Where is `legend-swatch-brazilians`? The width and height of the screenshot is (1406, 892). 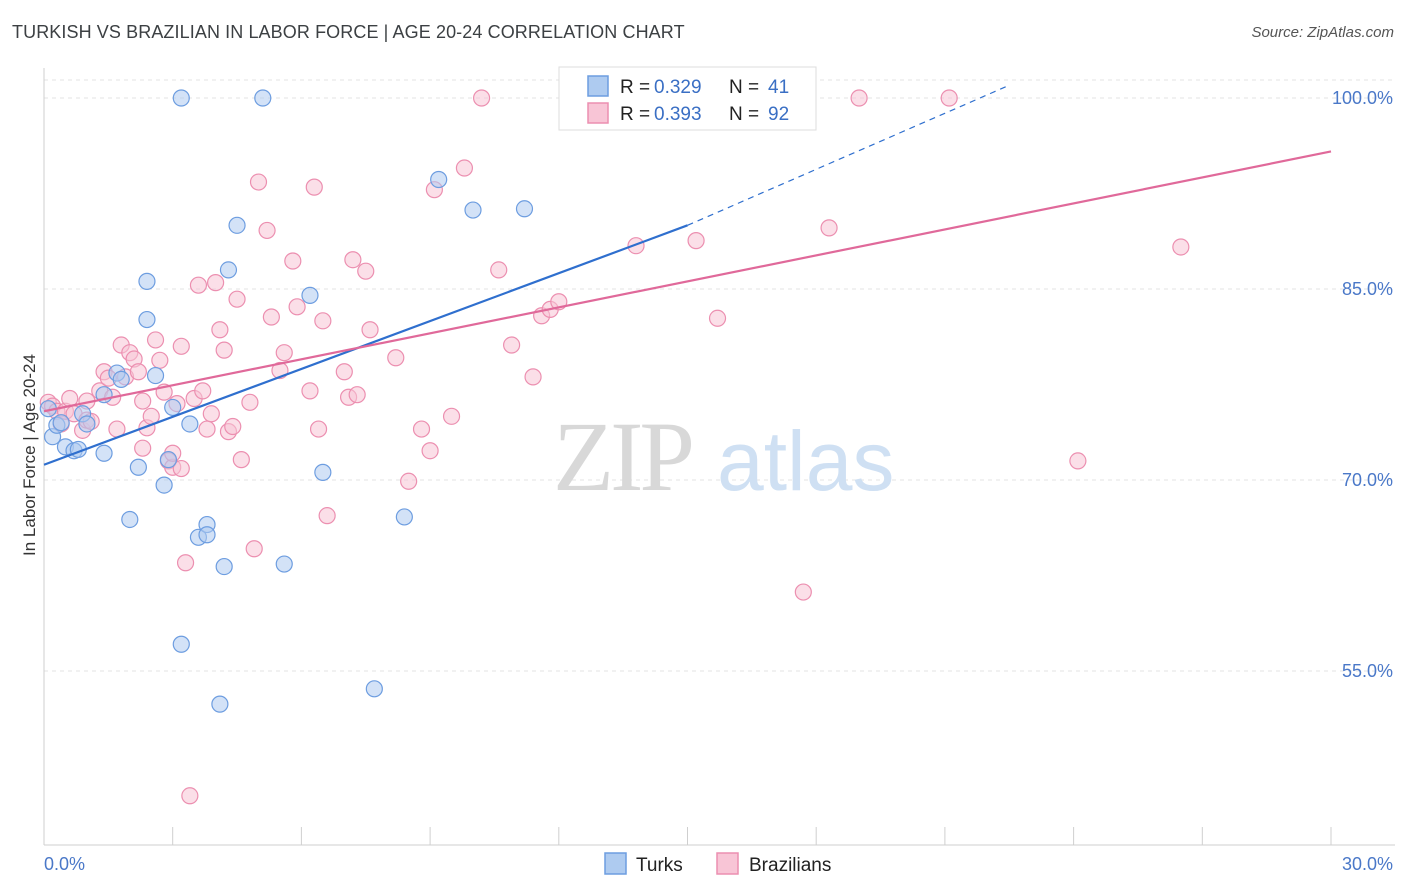 legend-swatch-brazilians is located at coordinates (598, 113).